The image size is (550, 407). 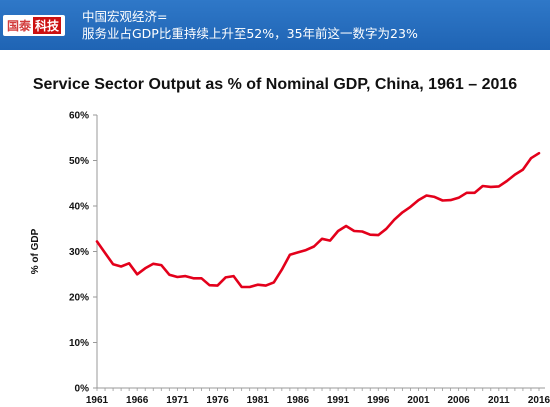 I want to click on x-tick-label: 1981, so click(x=258, y=400).